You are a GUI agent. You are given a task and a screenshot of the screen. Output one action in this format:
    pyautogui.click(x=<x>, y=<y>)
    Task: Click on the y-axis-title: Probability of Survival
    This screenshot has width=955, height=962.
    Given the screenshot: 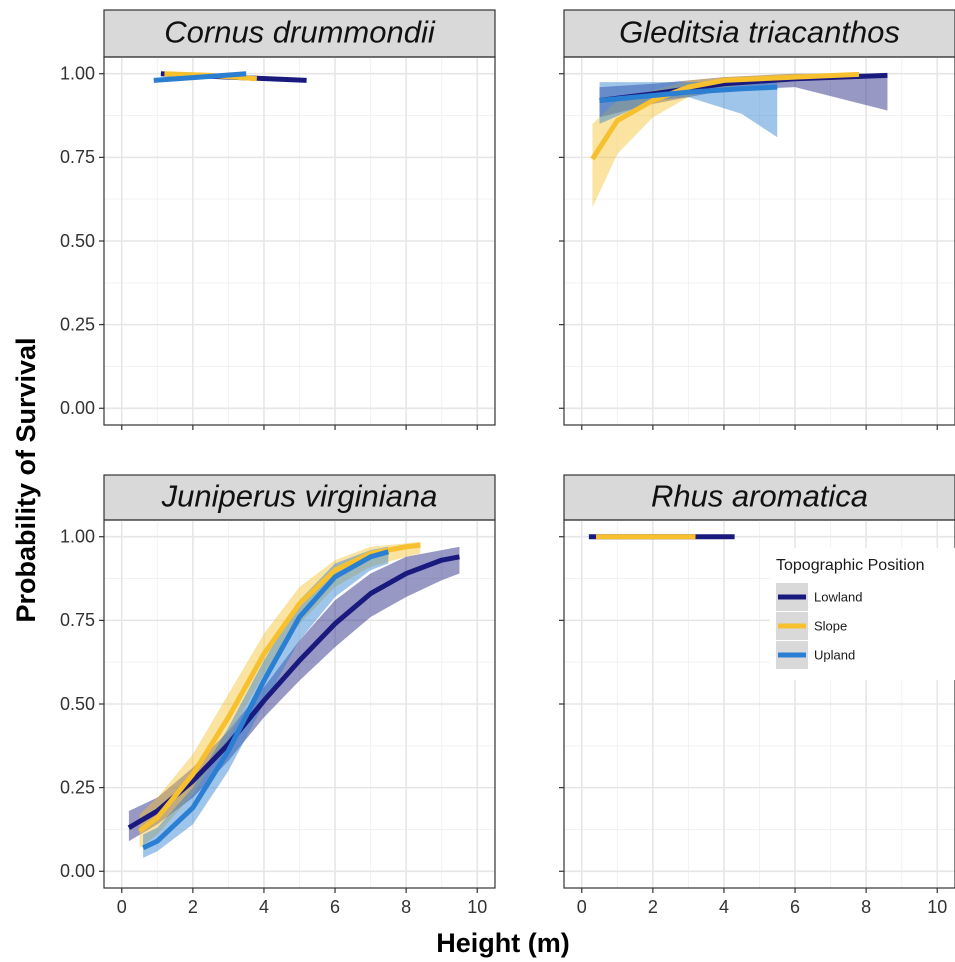 What is the action you would take?
    pyautogui.click(x=26, y=479)
    